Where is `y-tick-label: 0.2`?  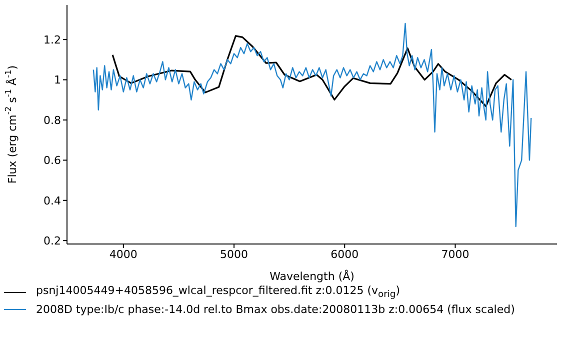 y-tick-label: 0.2 is located at coordinates (52, 241).